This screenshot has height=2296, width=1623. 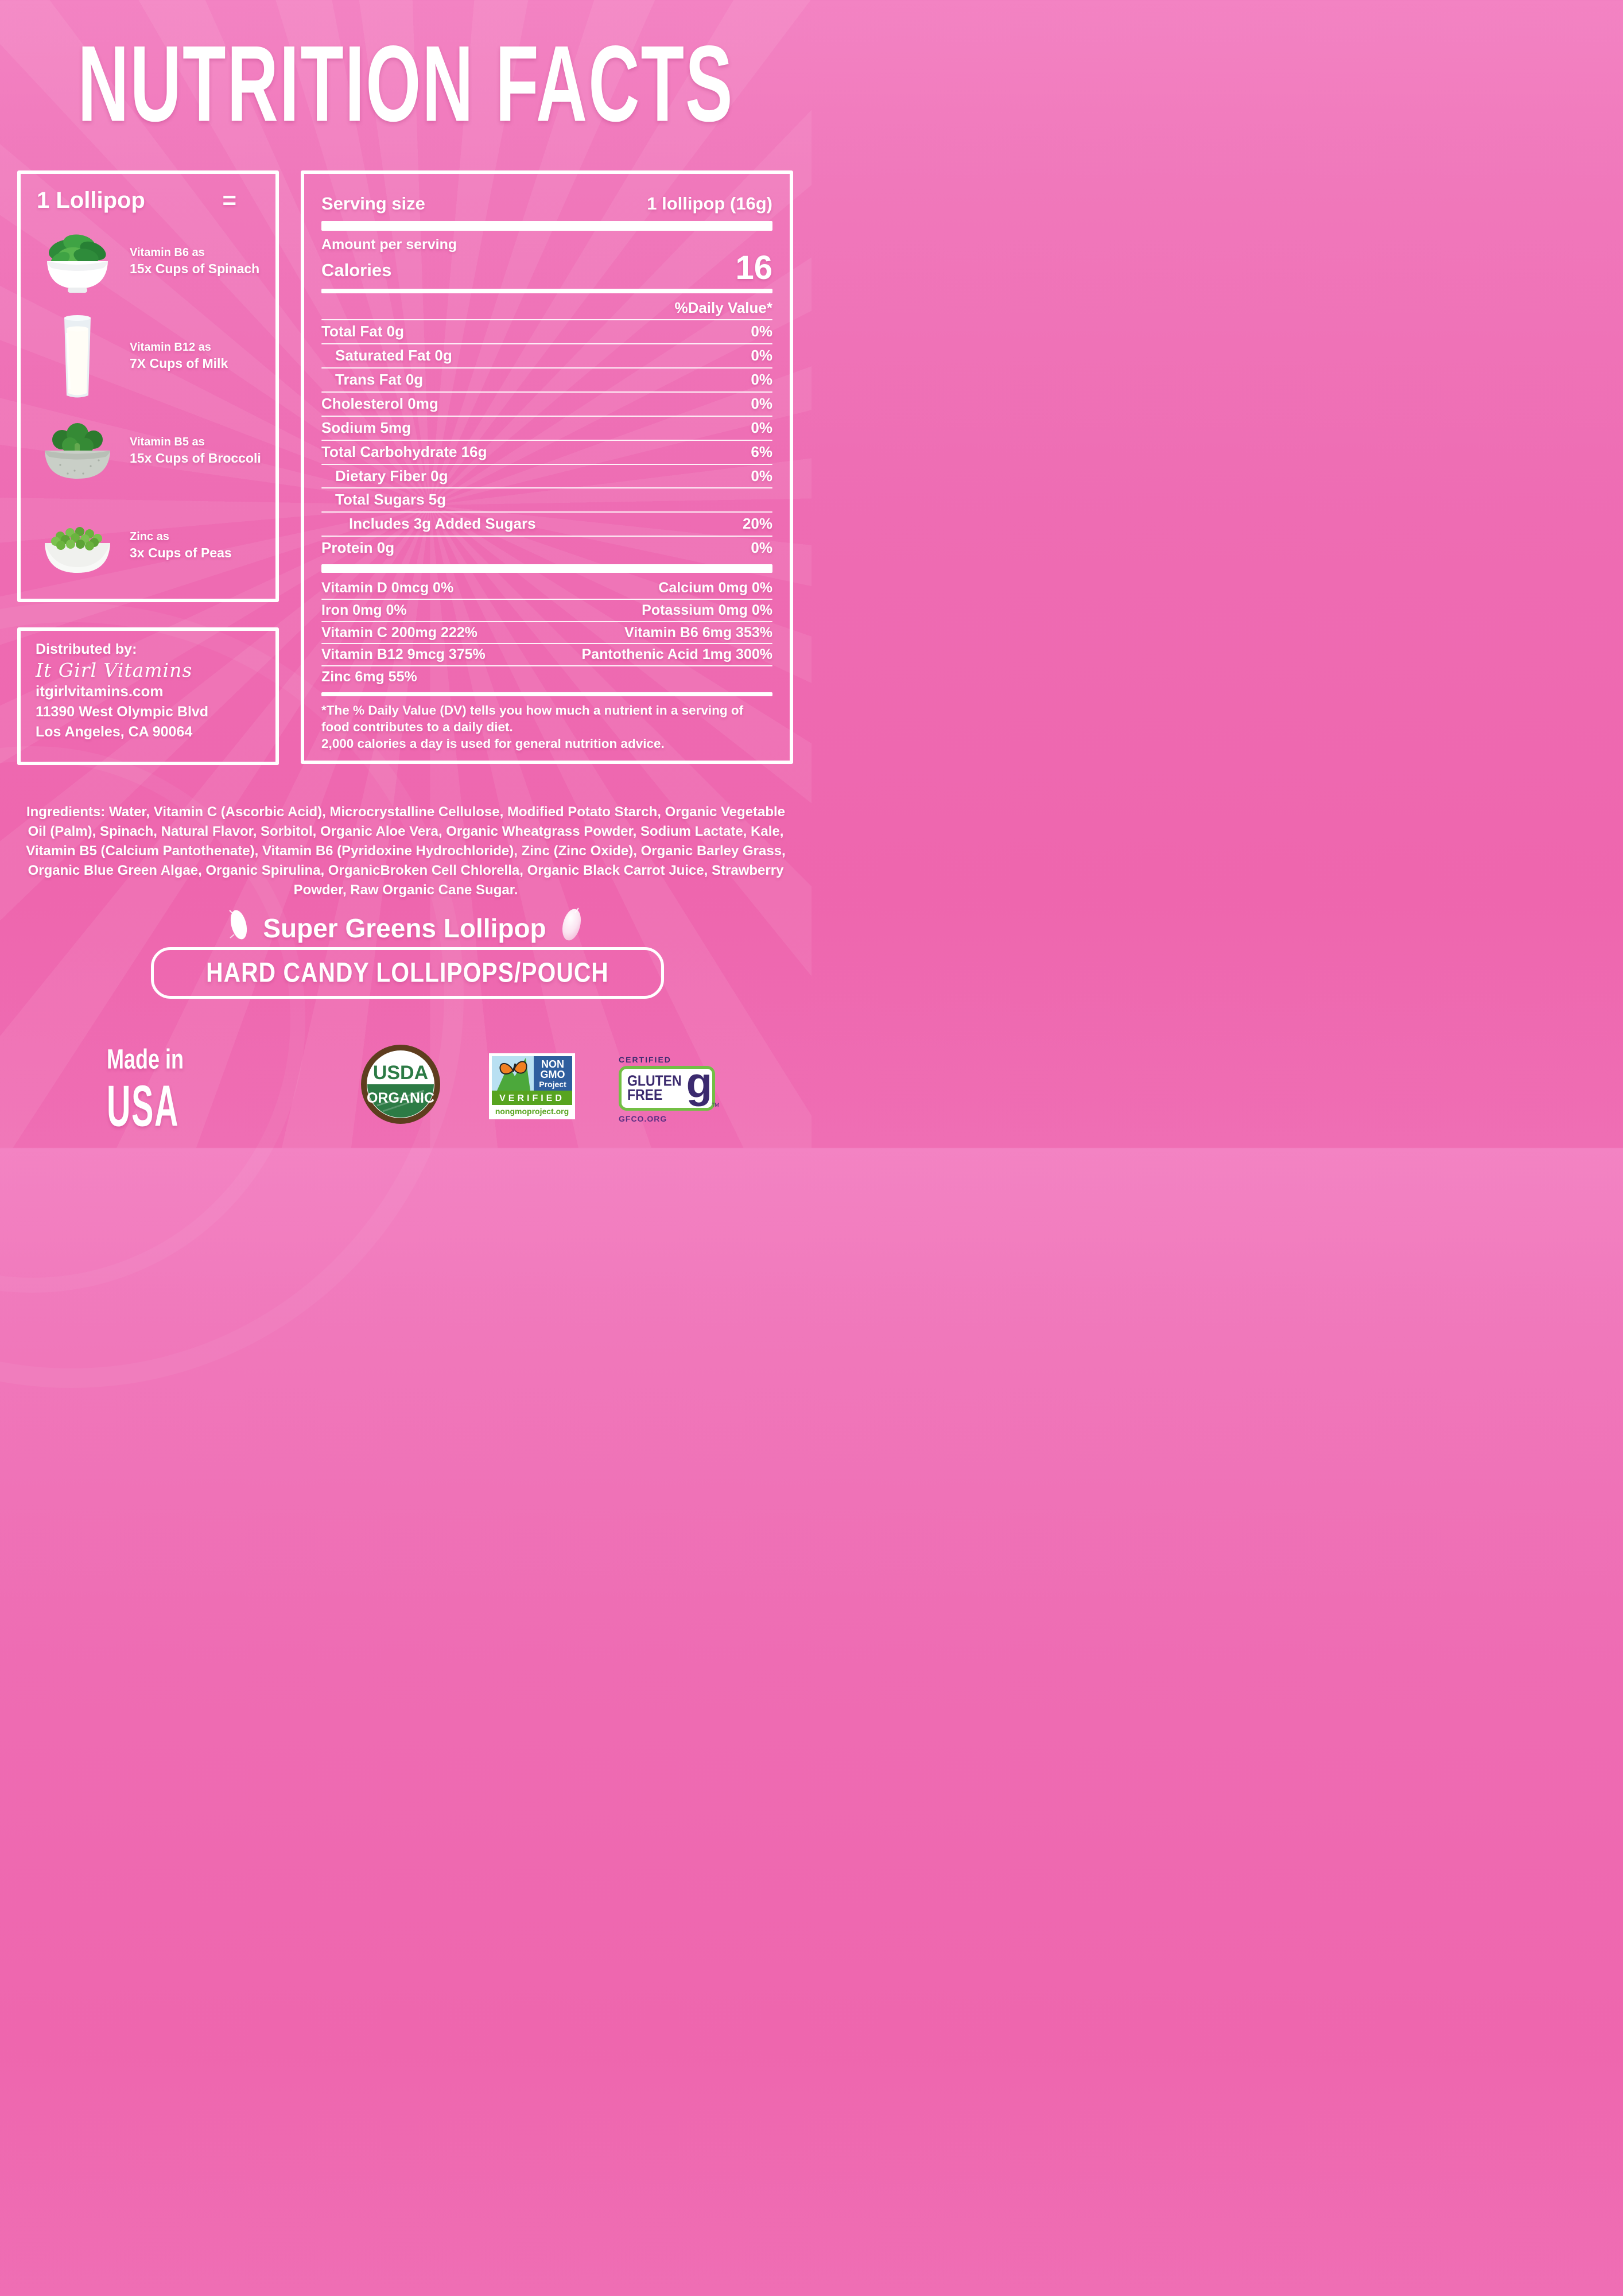 I want to click on nutrient-row: Total Sugars 5g, so click(x=390, y=500).